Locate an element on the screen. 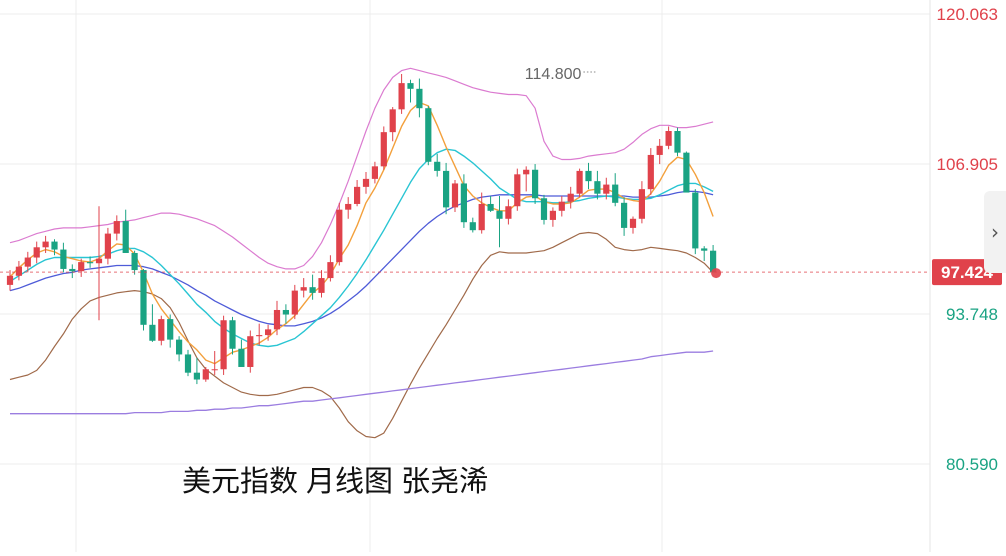 The image size is (1006, 556). next-arrow-button: › is located at coordinates (995, 232).